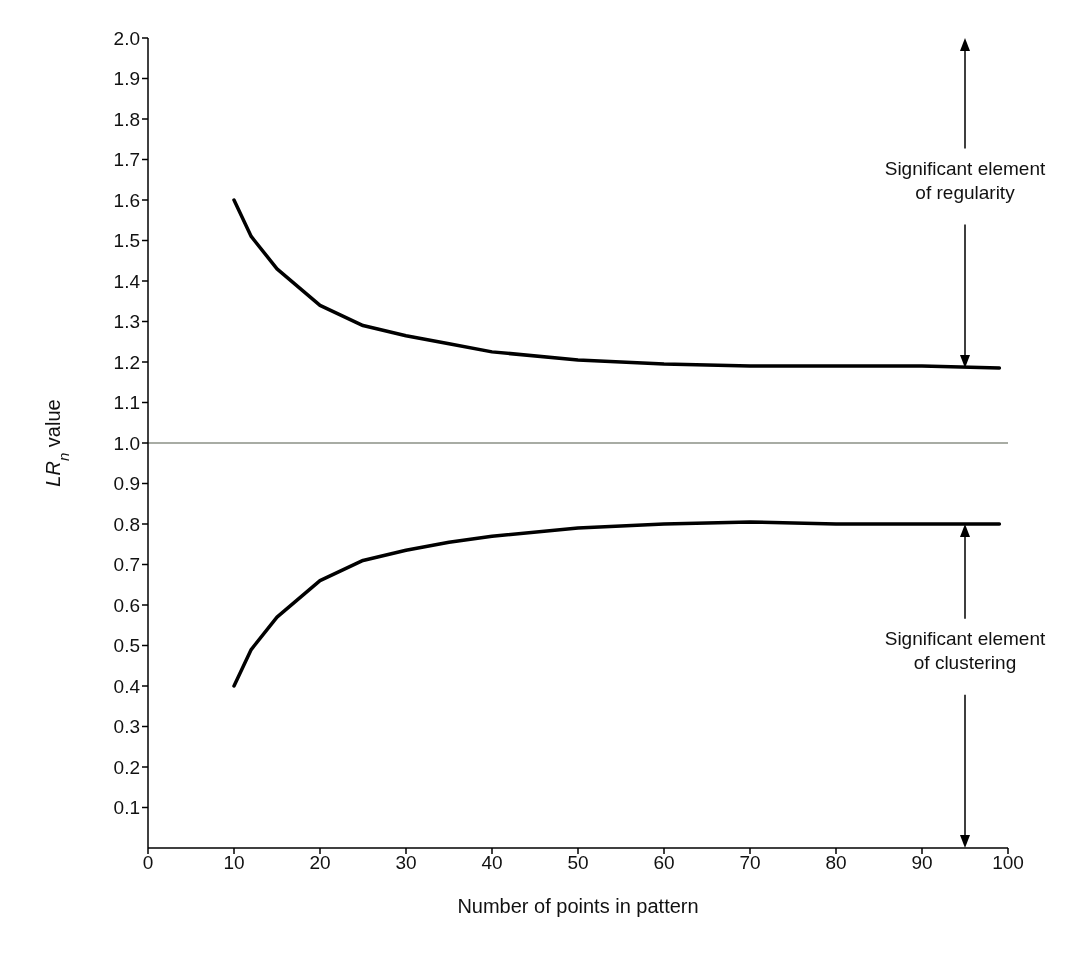  What do you see at coordinates (126, 160) in the screenshot?
I see `y-tick-label: 1.7` at bounding box center [126, 160].